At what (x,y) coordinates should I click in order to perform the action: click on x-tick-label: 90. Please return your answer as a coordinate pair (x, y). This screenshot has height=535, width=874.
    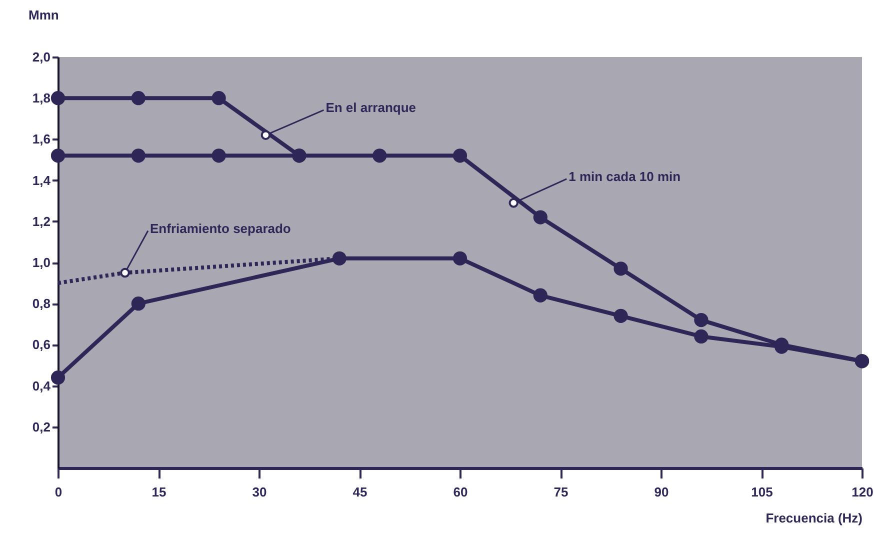
    Looking at the image, I should click on (661, 492).